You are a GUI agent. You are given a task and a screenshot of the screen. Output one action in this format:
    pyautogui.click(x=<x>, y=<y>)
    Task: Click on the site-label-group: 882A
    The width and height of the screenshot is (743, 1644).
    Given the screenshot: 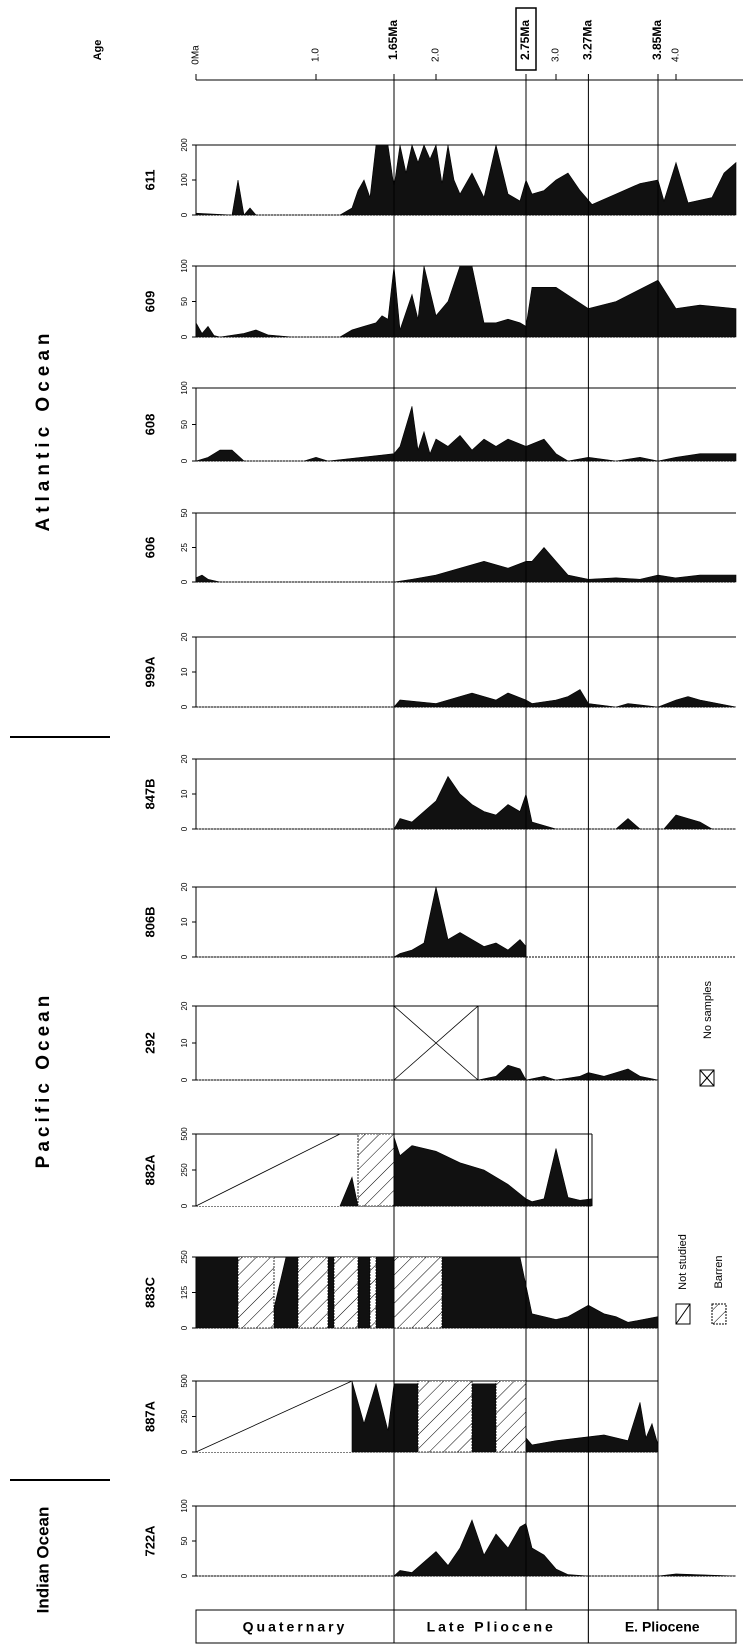 What is the action you would take?
    pyautogui.click(x=149, y=1170)
    